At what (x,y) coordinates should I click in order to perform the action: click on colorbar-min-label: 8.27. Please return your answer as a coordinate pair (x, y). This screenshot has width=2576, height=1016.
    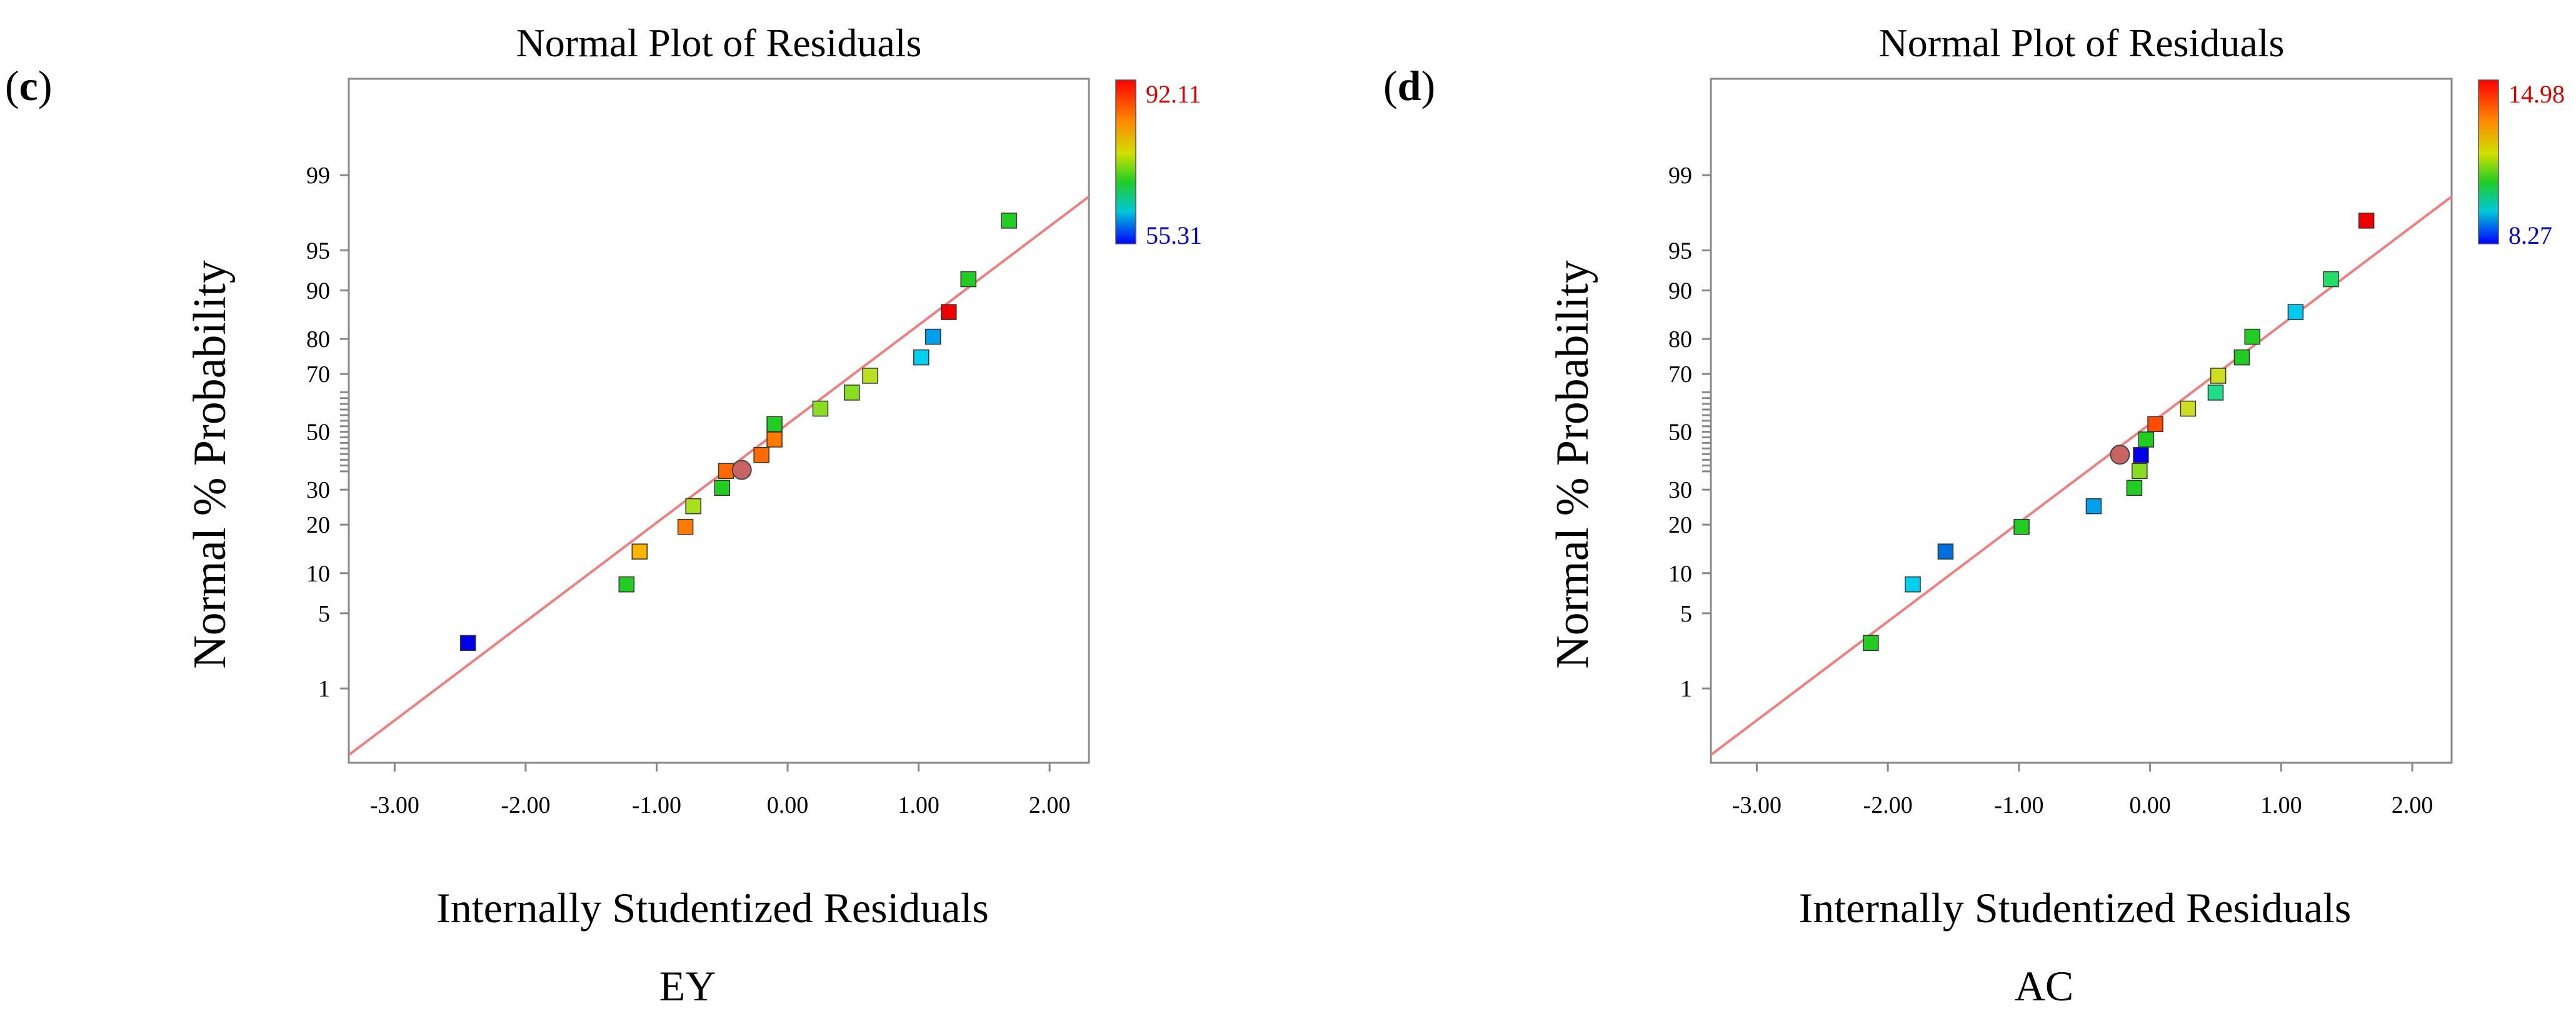
    Looking at the image, I should click on (2530, 235).